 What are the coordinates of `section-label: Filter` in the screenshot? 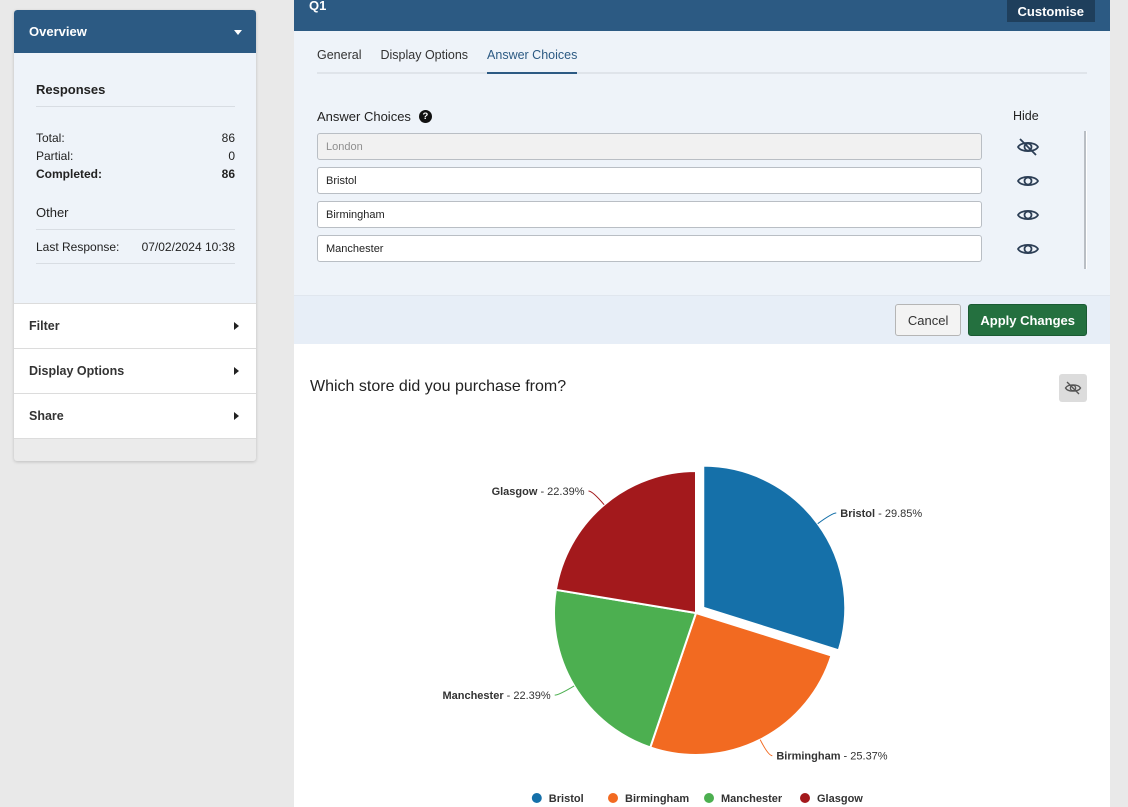 It's located at (44, 326).